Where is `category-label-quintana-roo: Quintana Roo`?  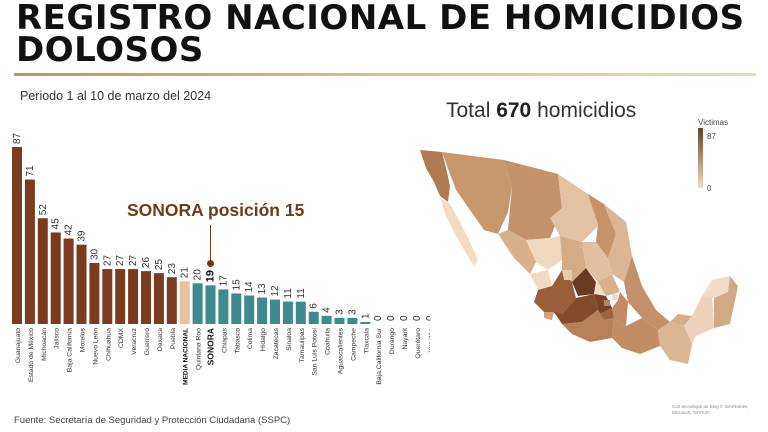 category-label-quintana-roo: Quintana Roo is located at coordinates (199, 349).